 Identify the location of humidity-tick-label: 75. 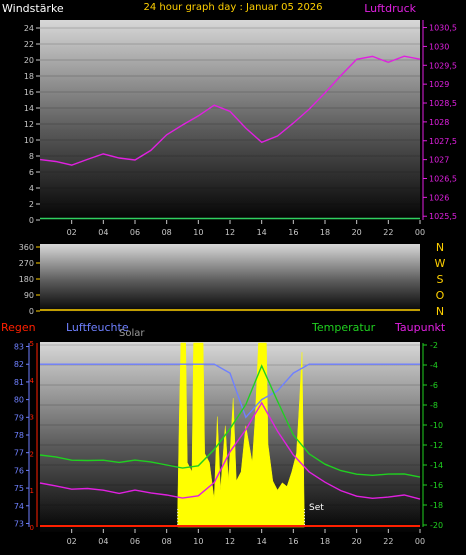
(19, 488).